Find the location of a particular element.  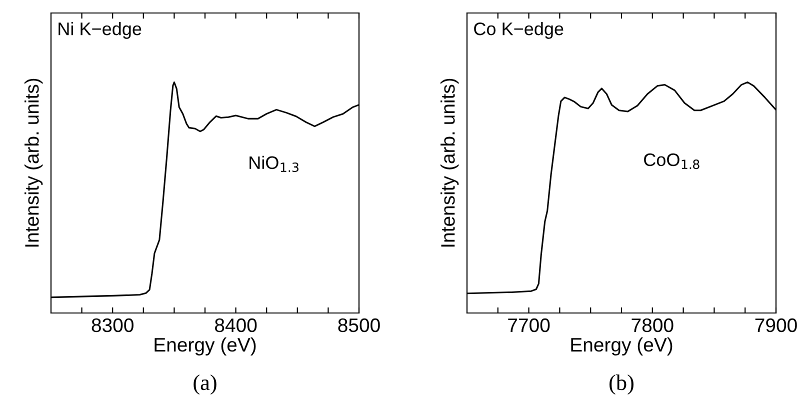

x-tick-label: 7900 is located at coordinates (776, 325).